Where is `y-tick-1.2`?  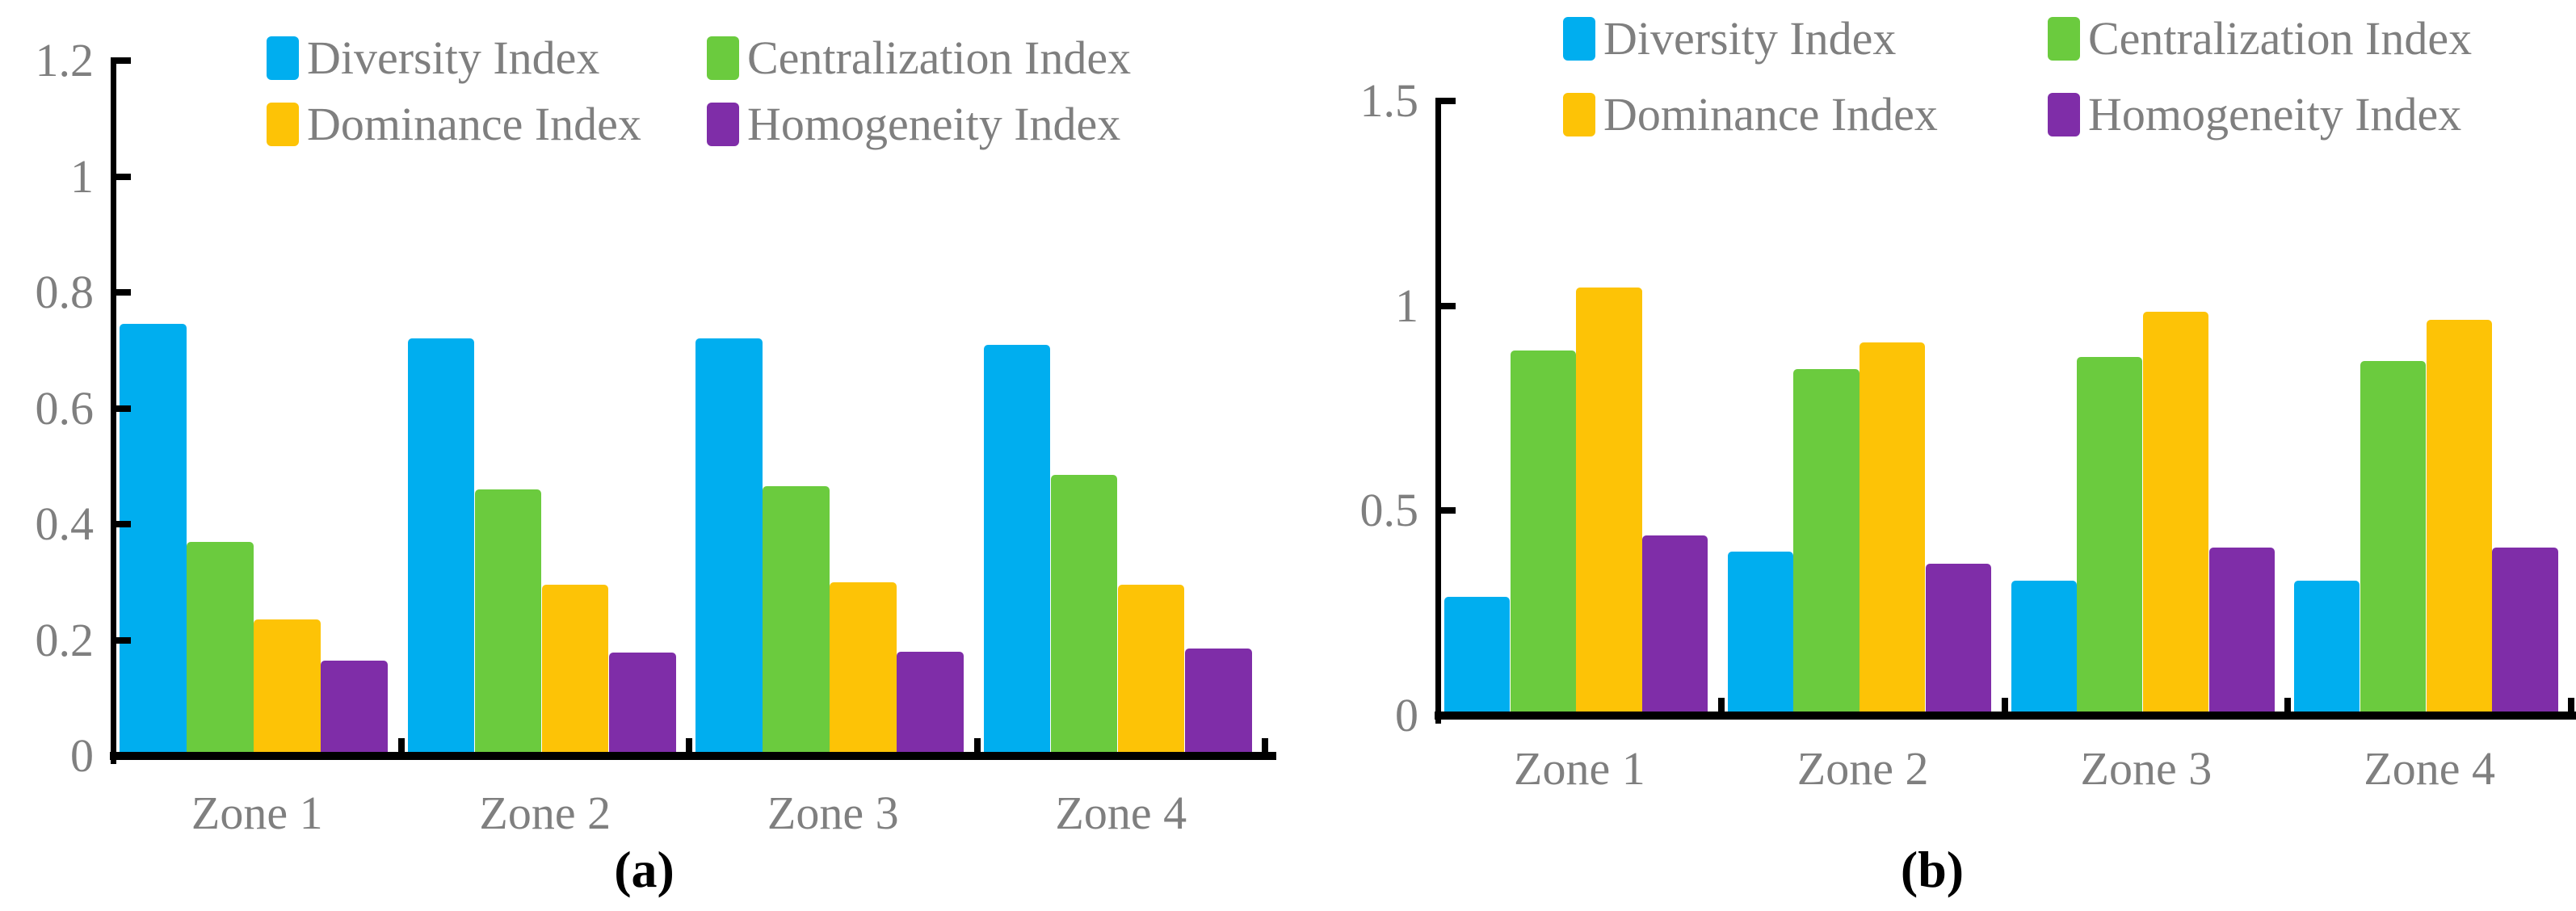
y-tick-1.2 is located at coordinates (124, 60).